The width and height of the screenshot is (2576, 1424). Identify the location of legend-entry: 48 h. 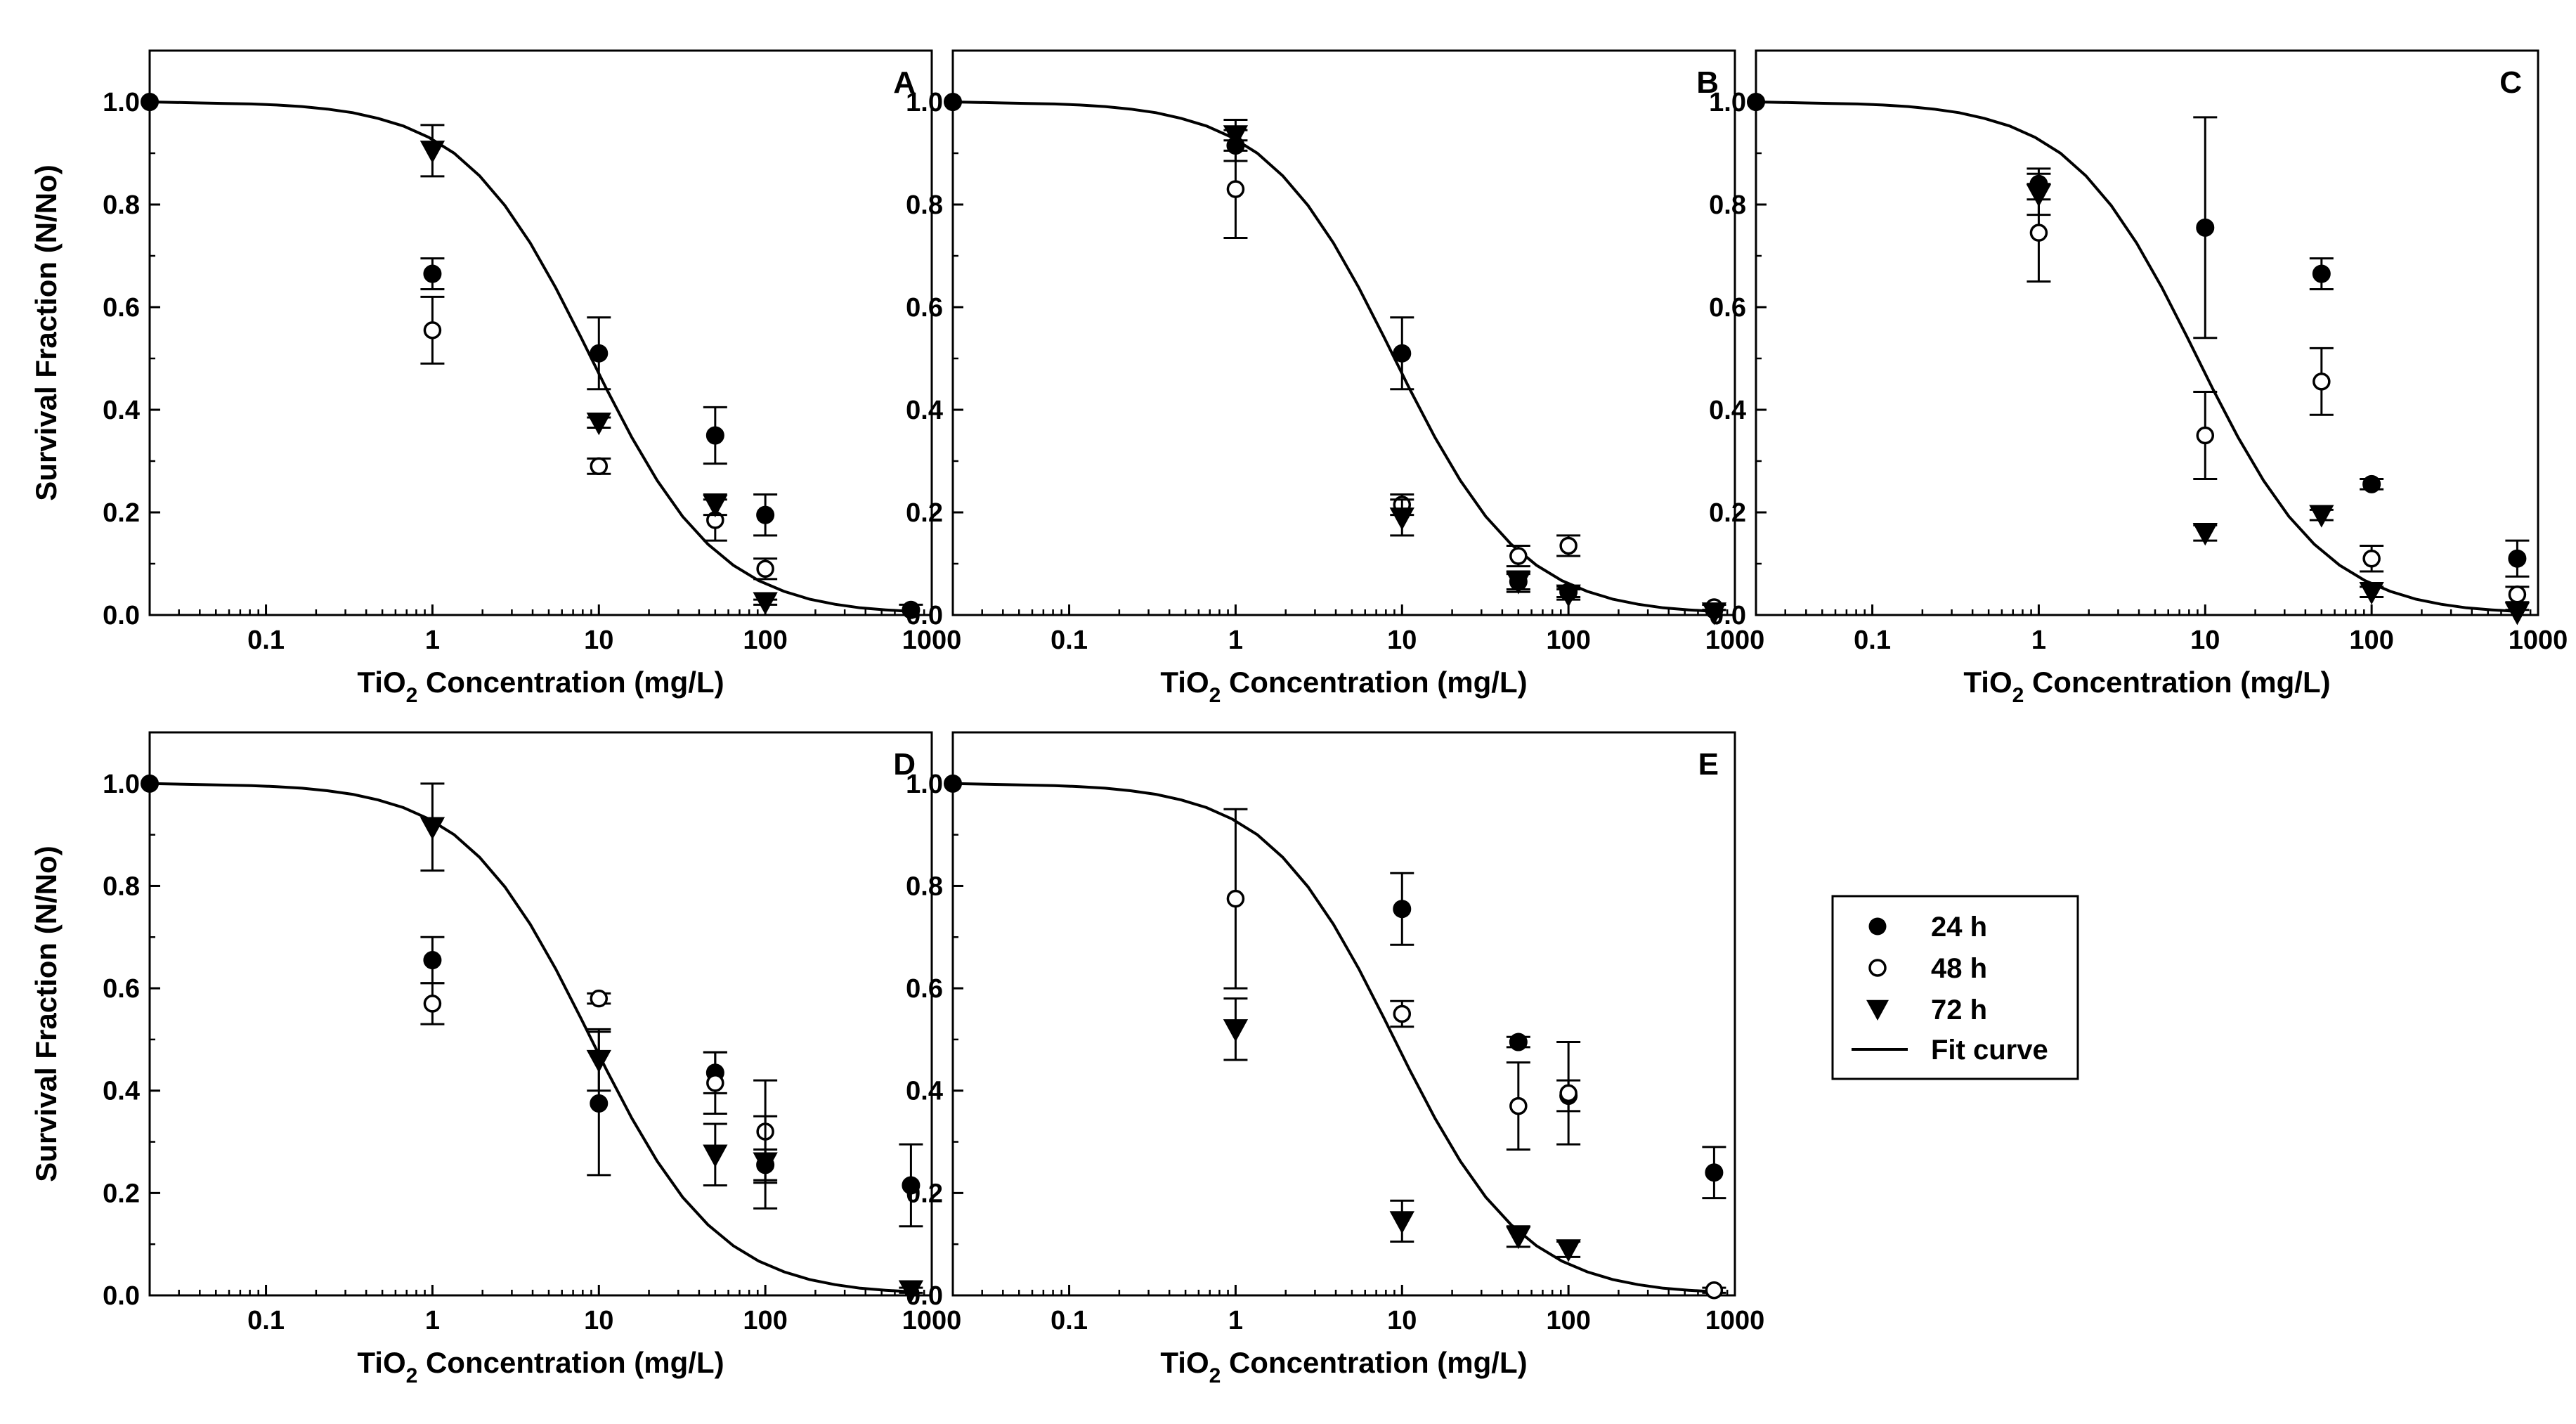
(1927, 968).